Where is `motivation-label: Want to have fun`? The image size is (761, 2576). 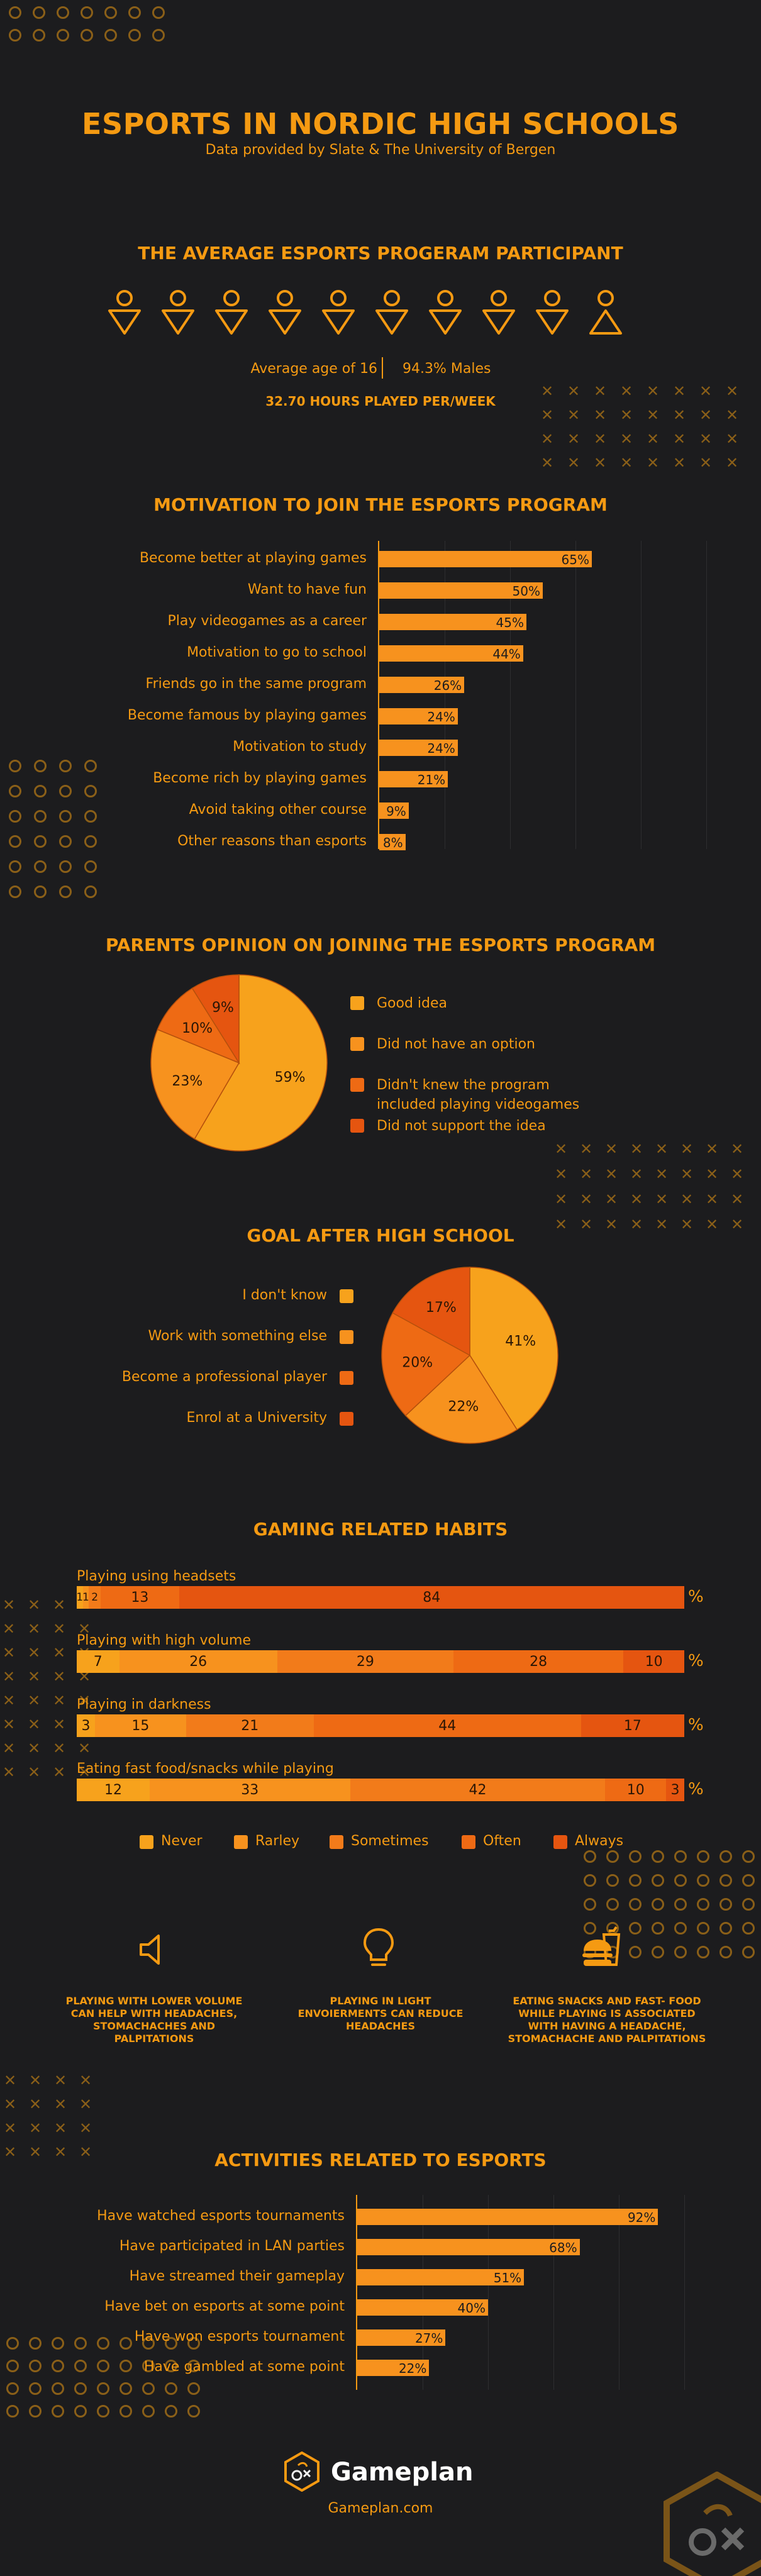
motivation-label: Want to have fun is located at coordinates (307, 589).